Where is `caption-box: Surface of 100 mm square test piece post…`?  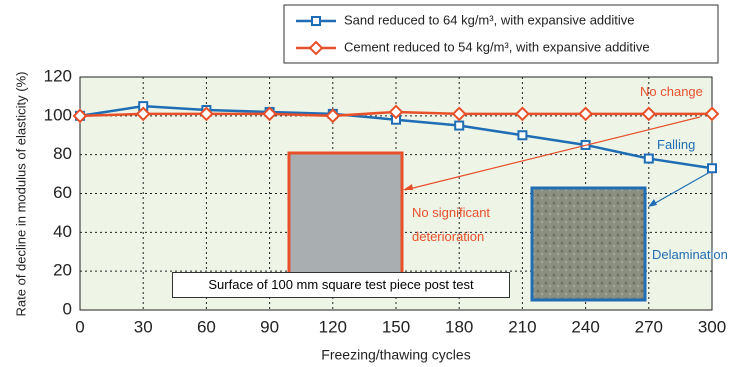
caption-box: Surface of 100 mm square test piece post… is located at coordinates (341, 285).